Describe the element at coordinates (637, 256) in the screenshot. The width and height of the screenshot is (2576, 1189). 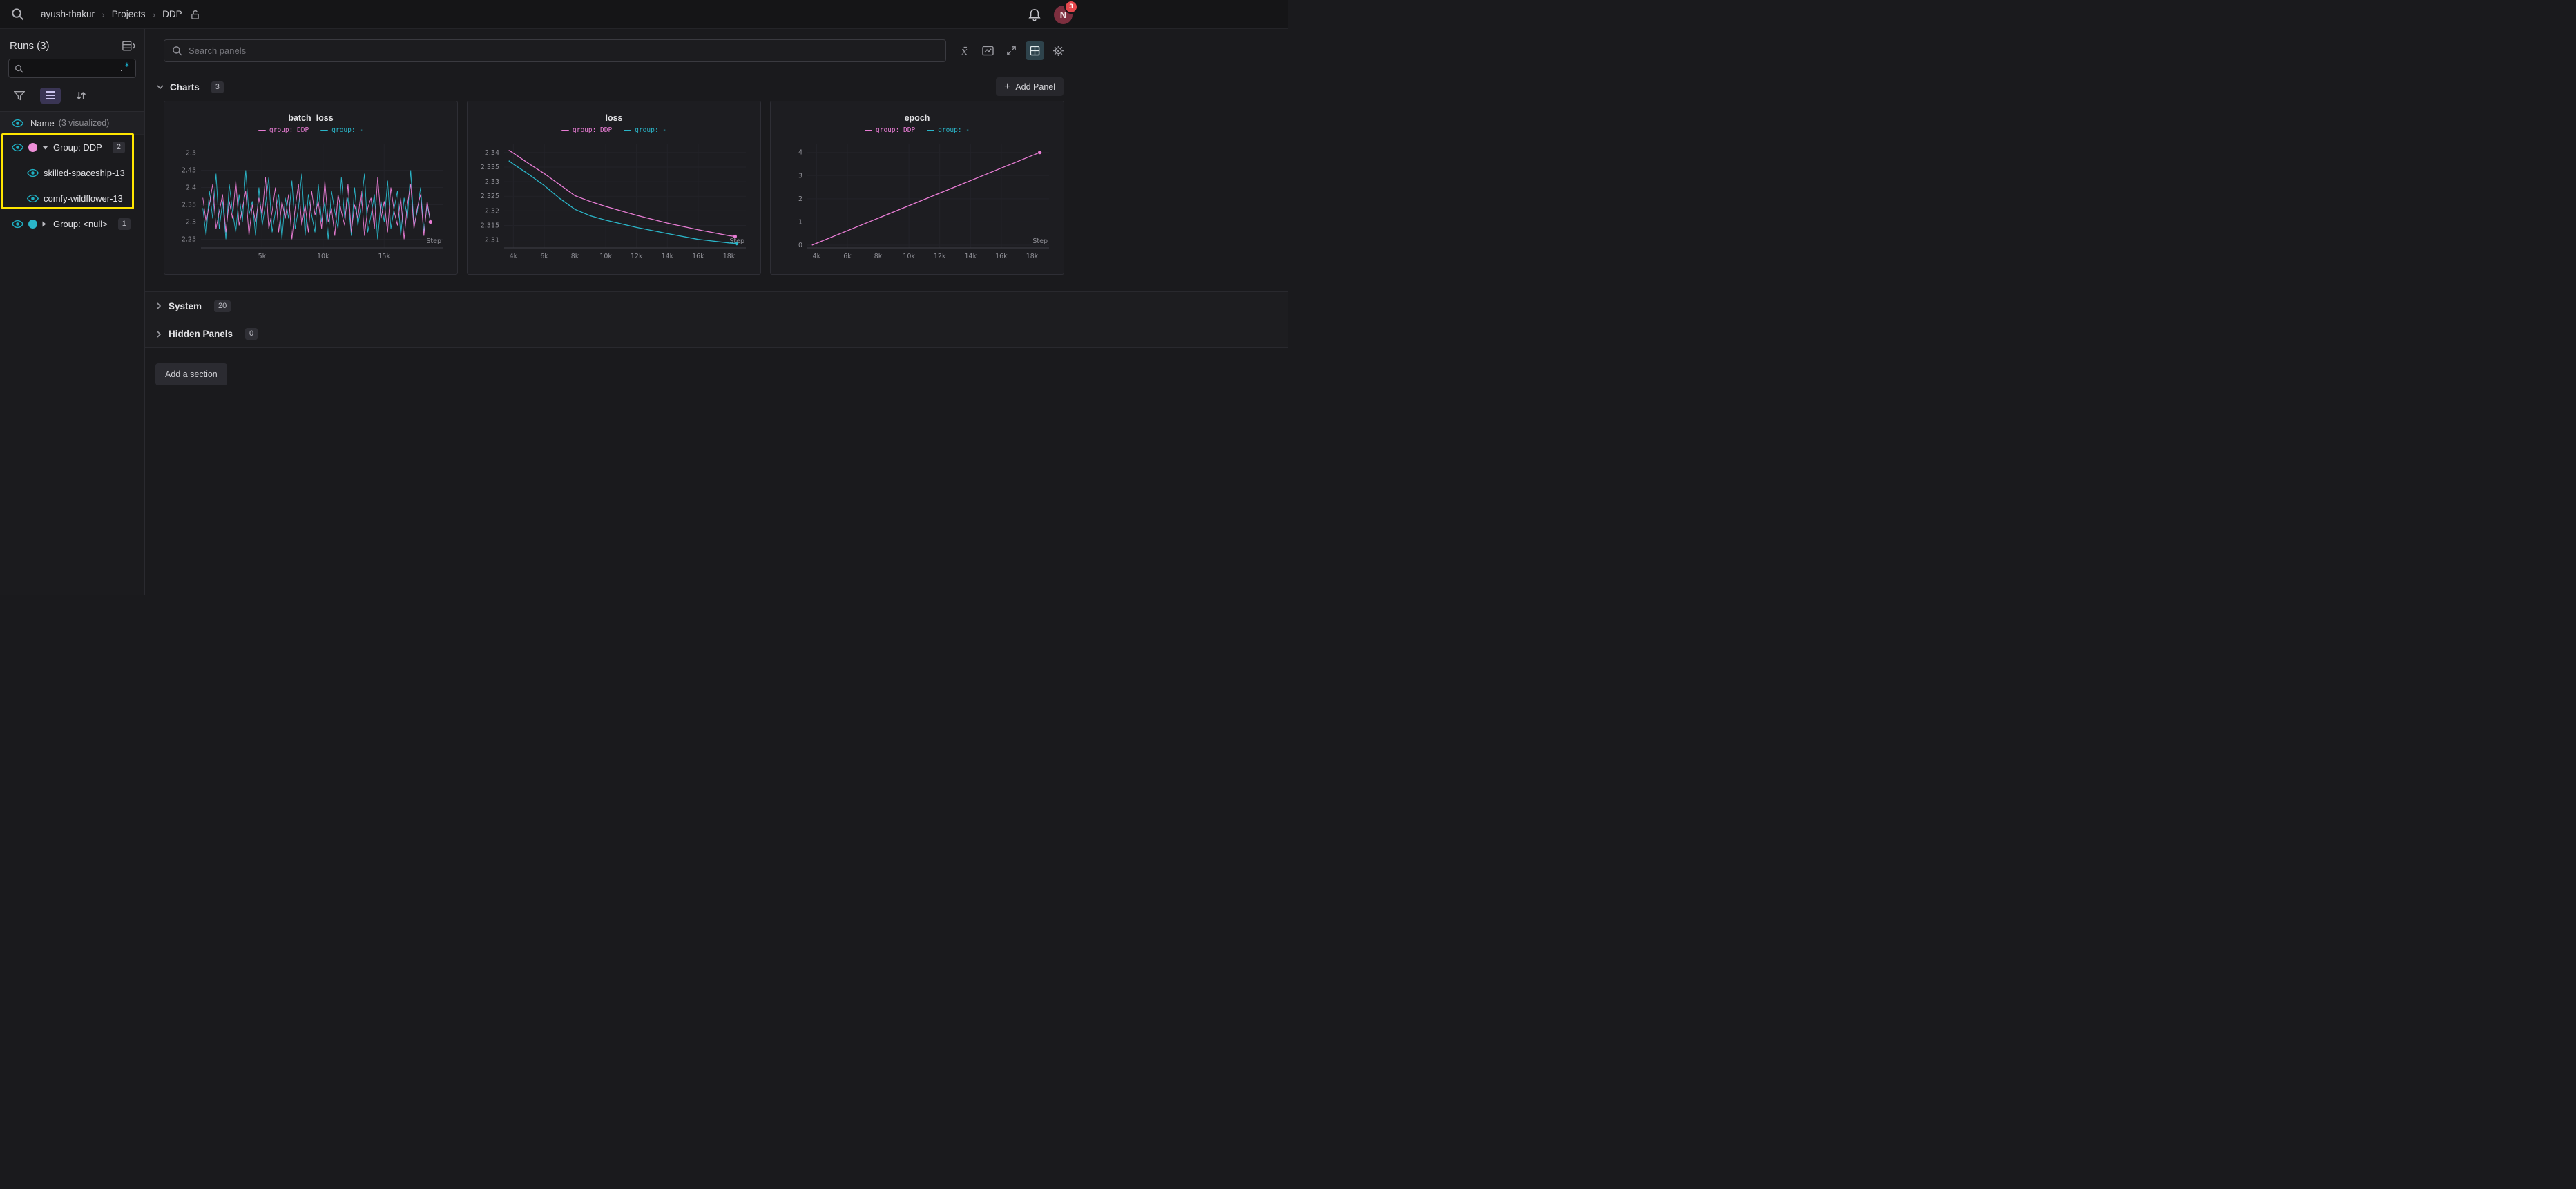
I see `x-tick-label: 12k` at that location.